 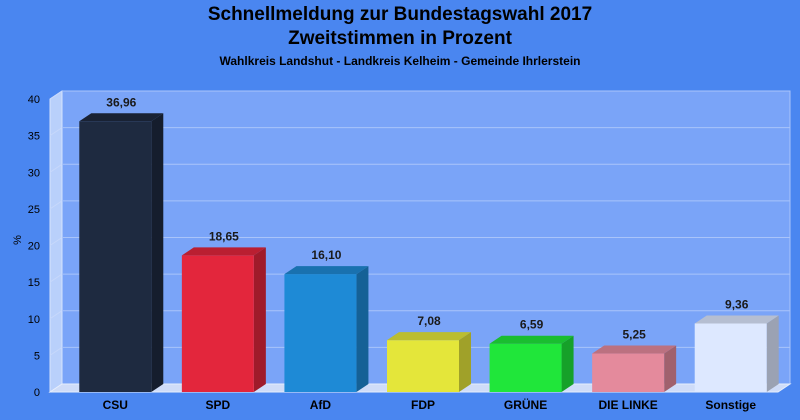 I want to click on y-tick-label: 10, so click(x=34, y=320).